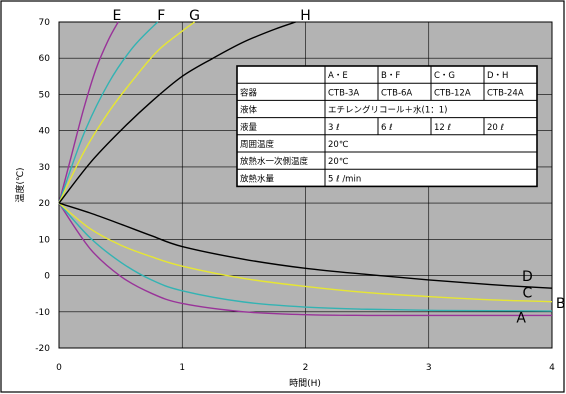 This screenshot has height=394, width=566. I want to click on table-row-label: 容器, so click(249, 92).